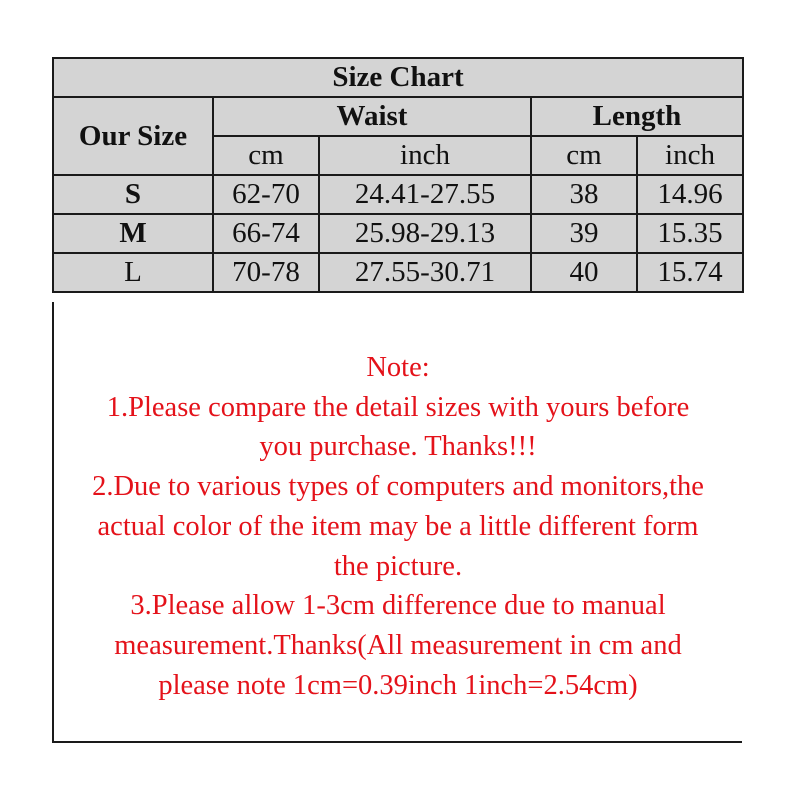  Describe the element at coordinates (425, 272) in the screenshot. I see `waist-inch-cell: 27.55-30.71` at that location.